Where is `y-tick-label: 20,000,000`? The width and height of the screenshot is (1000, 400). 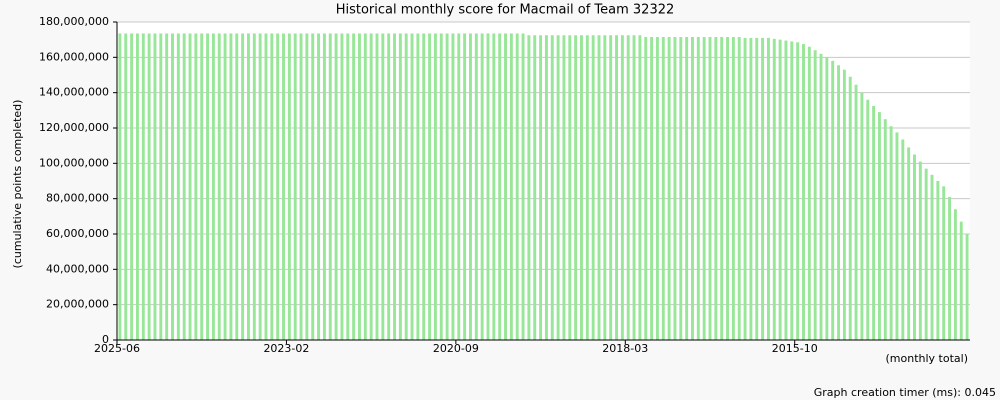
y-tick-label: 20,000,000 is located at coordinates (77, 304).